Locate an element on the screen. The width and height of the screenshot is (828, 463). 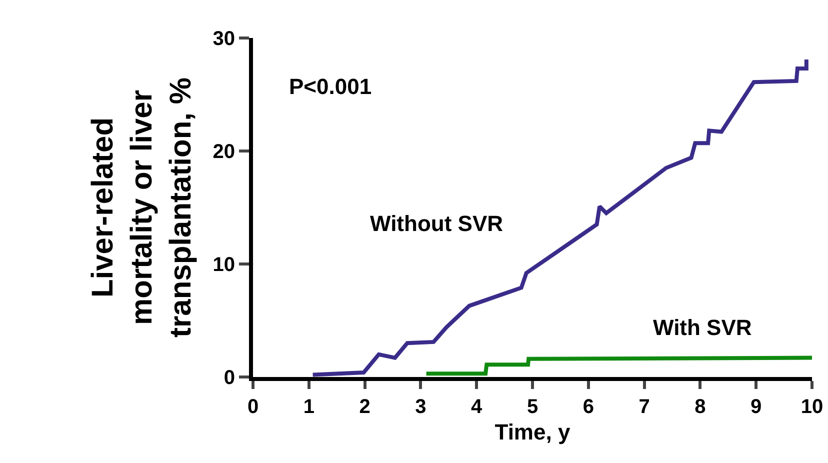
y-tick-label: 30 is located at coordinates (223, 39).